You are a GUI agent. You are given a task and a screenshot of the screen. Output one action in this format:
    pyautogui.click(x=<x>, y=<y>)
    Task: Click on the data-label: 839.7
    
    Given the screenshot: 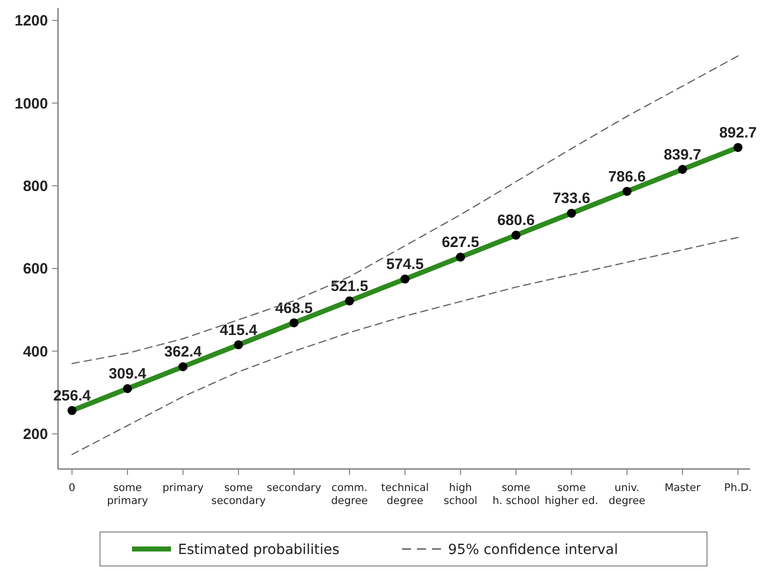 What is the action you would take?
    pyautogui.click(x=683, y=155)
    